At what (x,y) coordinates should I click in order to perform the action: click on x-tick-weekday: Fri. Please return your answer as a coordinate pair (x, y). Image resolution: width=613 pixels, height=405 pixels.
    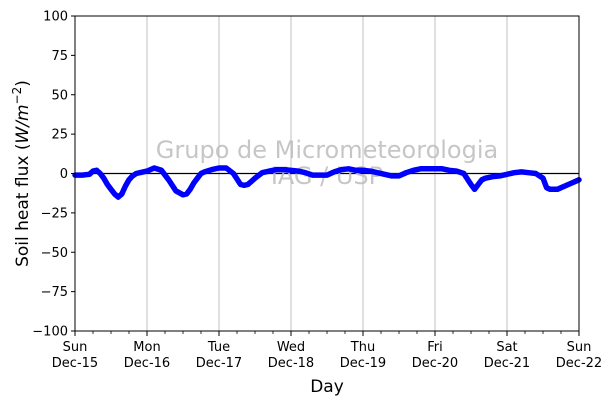
    Looking at the image, I should click on (435, 347).